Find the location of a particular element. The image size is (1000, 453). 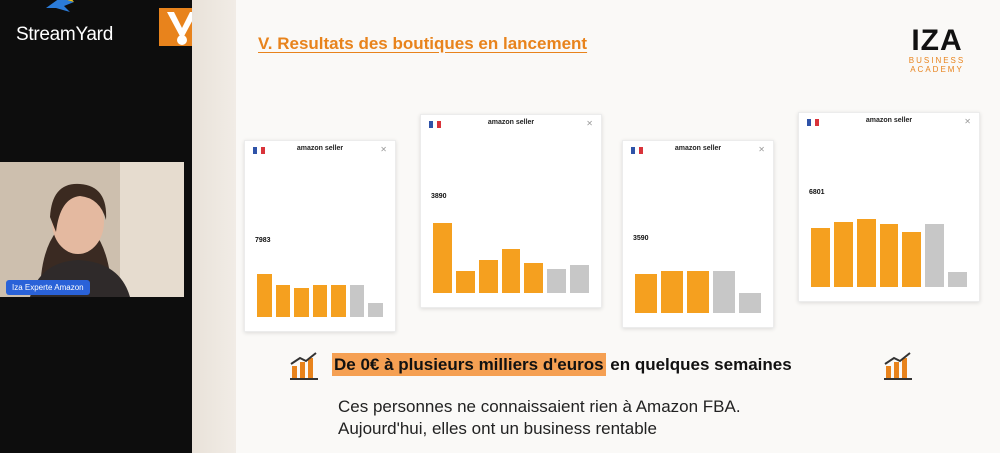

slide-side-decor is located at coordinates (214, 226).